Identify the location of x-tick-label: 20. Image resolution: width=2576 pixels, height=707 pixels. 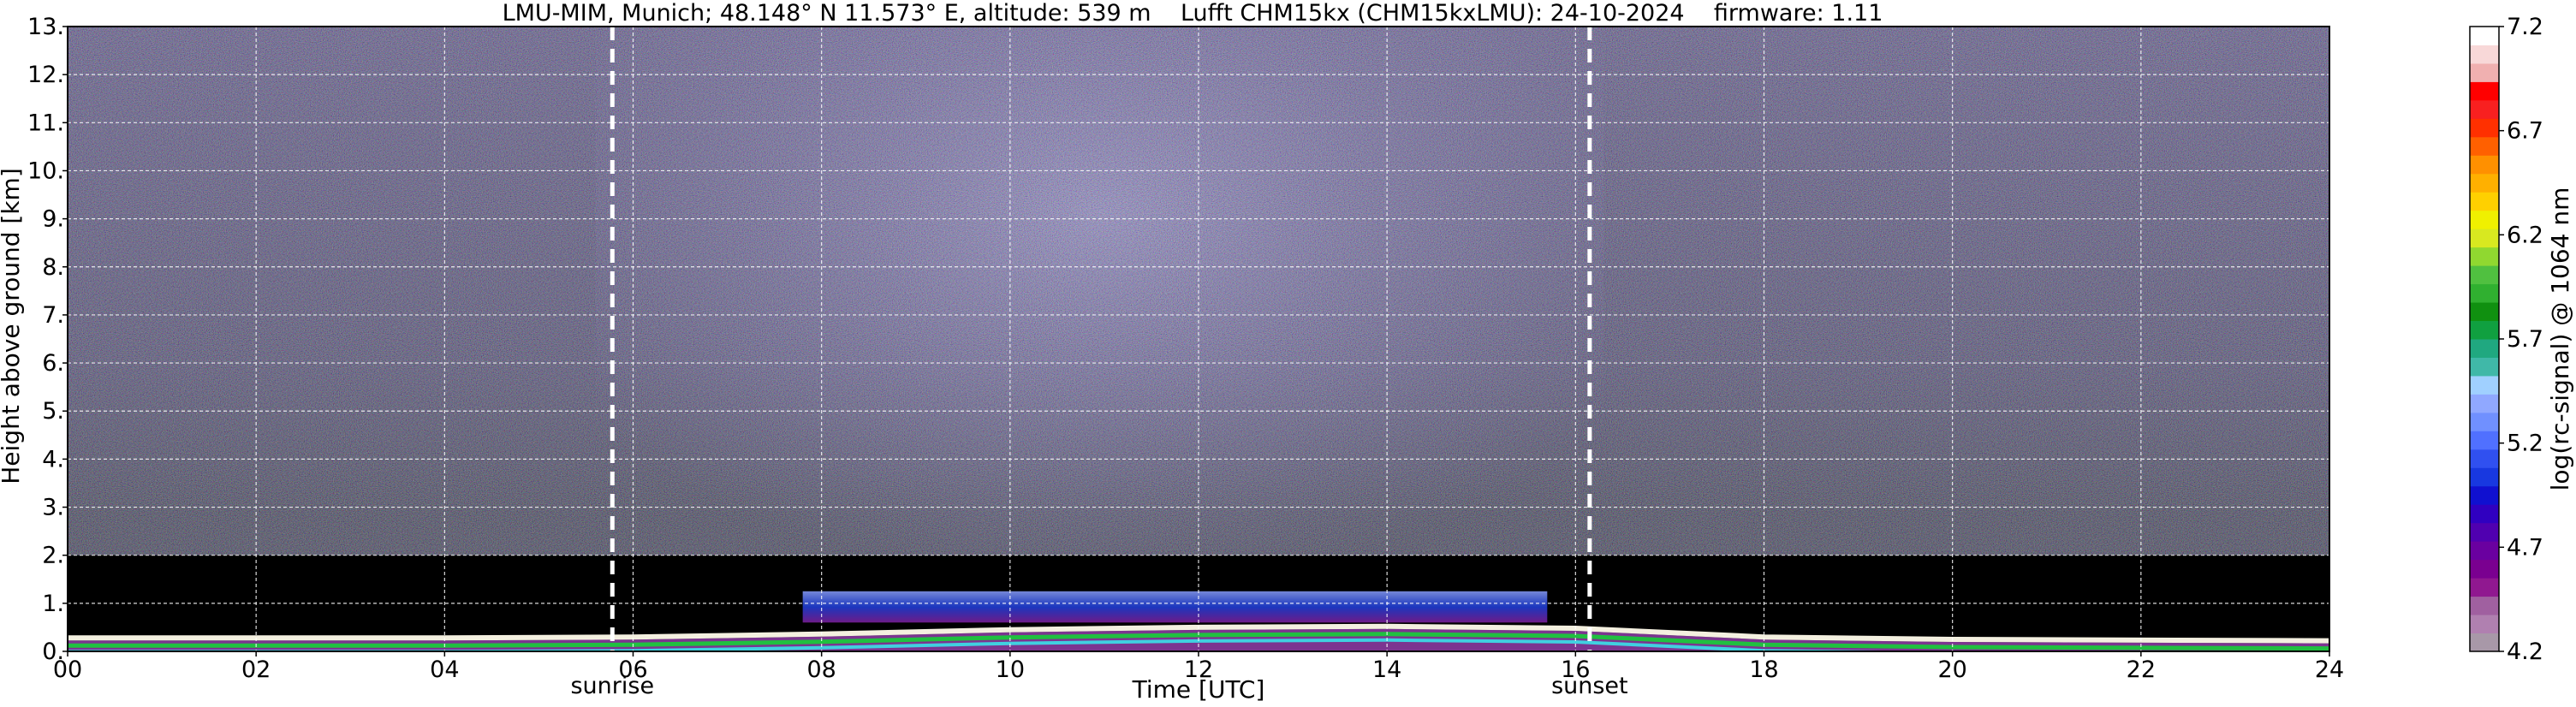
(1951, 669).